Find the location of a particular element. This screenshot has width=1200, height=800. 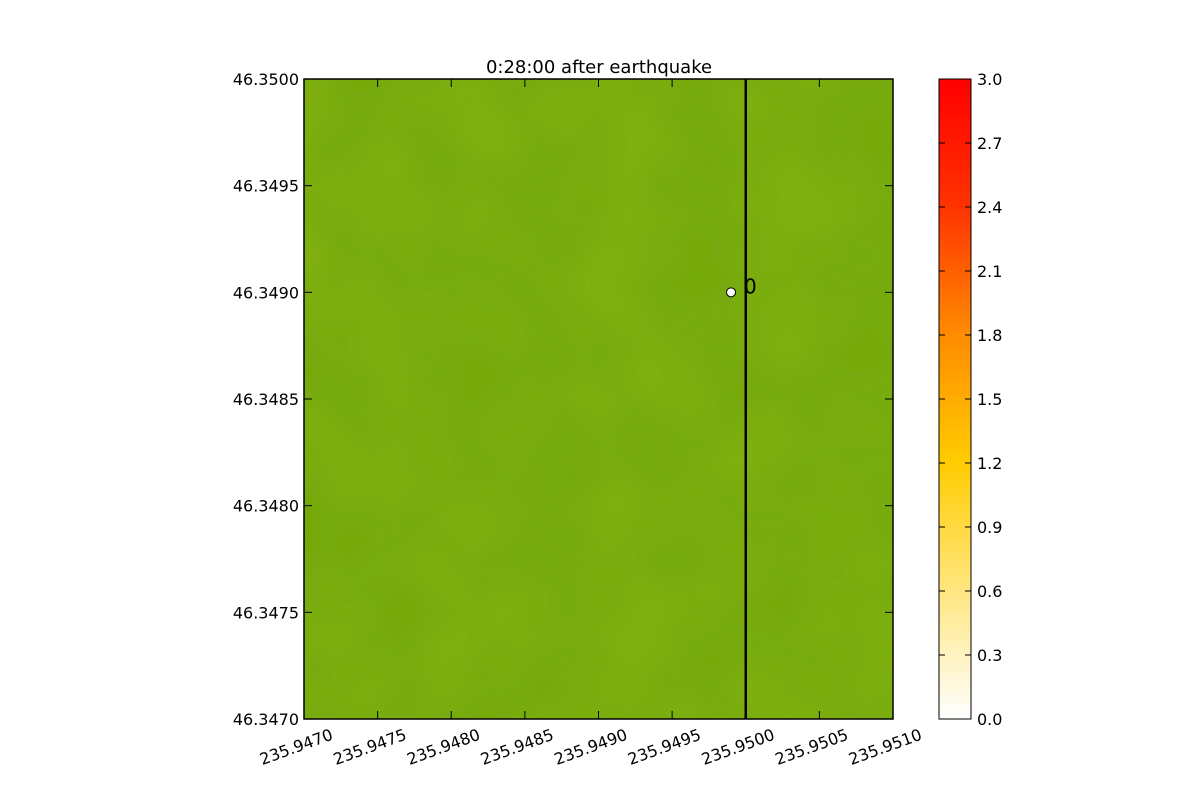

x-tick-label: 235.9510 is located at coordinates (885, 747).